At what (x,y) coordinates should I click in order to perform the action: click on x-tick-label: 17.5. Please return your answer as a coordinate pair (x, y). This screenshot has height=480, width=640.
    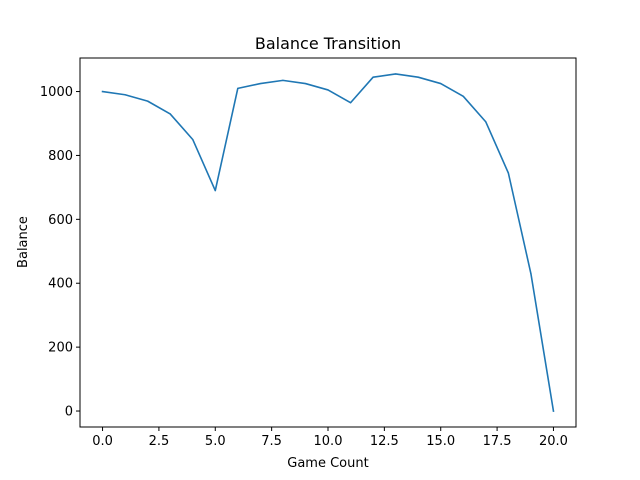
    Looking at the image, I should click on (497, 441).